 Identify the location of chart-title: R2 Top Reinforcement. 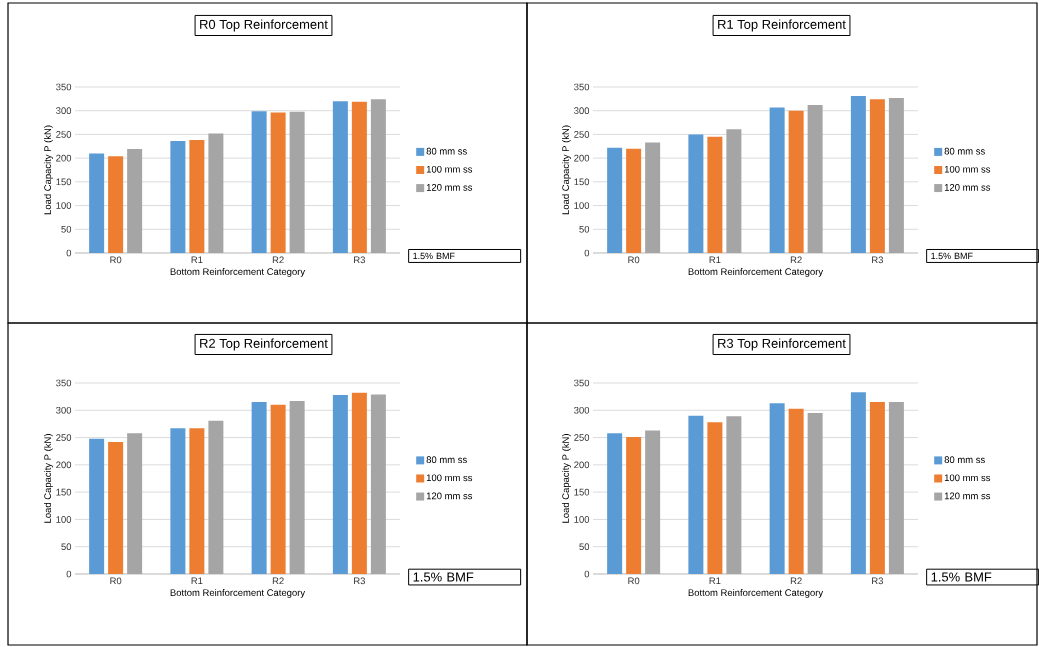
(264, 344).